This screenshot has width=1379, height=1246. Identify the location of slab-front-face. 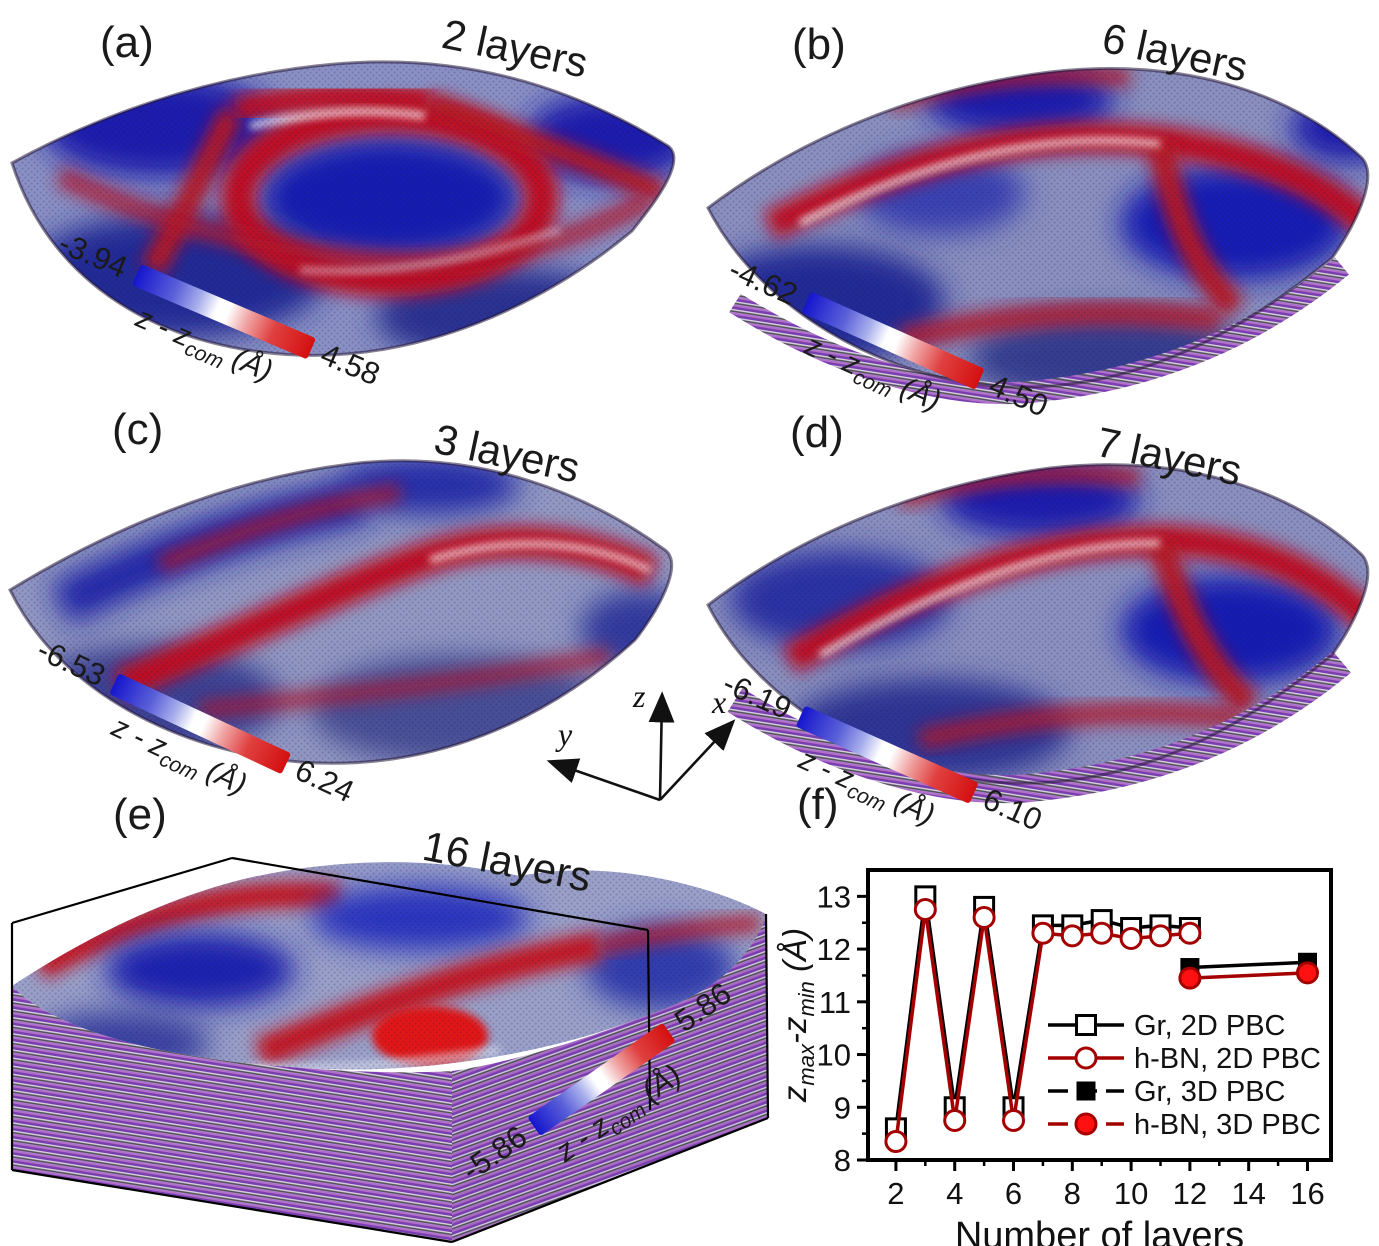
(232, 1114).